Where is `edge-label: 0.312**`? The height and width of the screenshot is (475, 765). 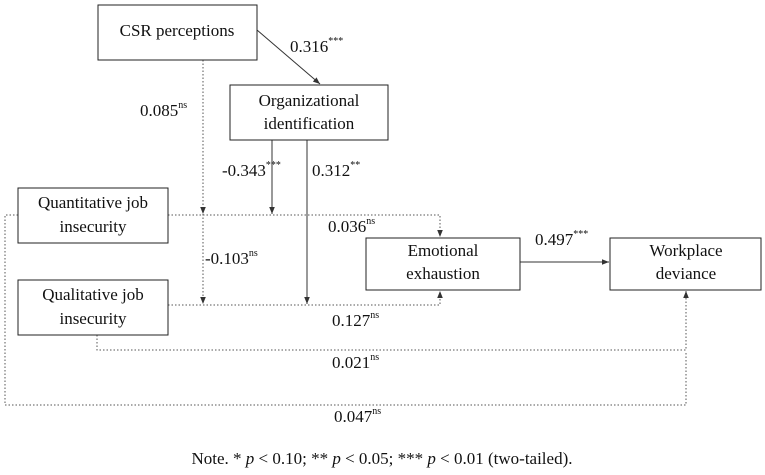 edge-label: 0.312** is located at coordinates (336, 170).